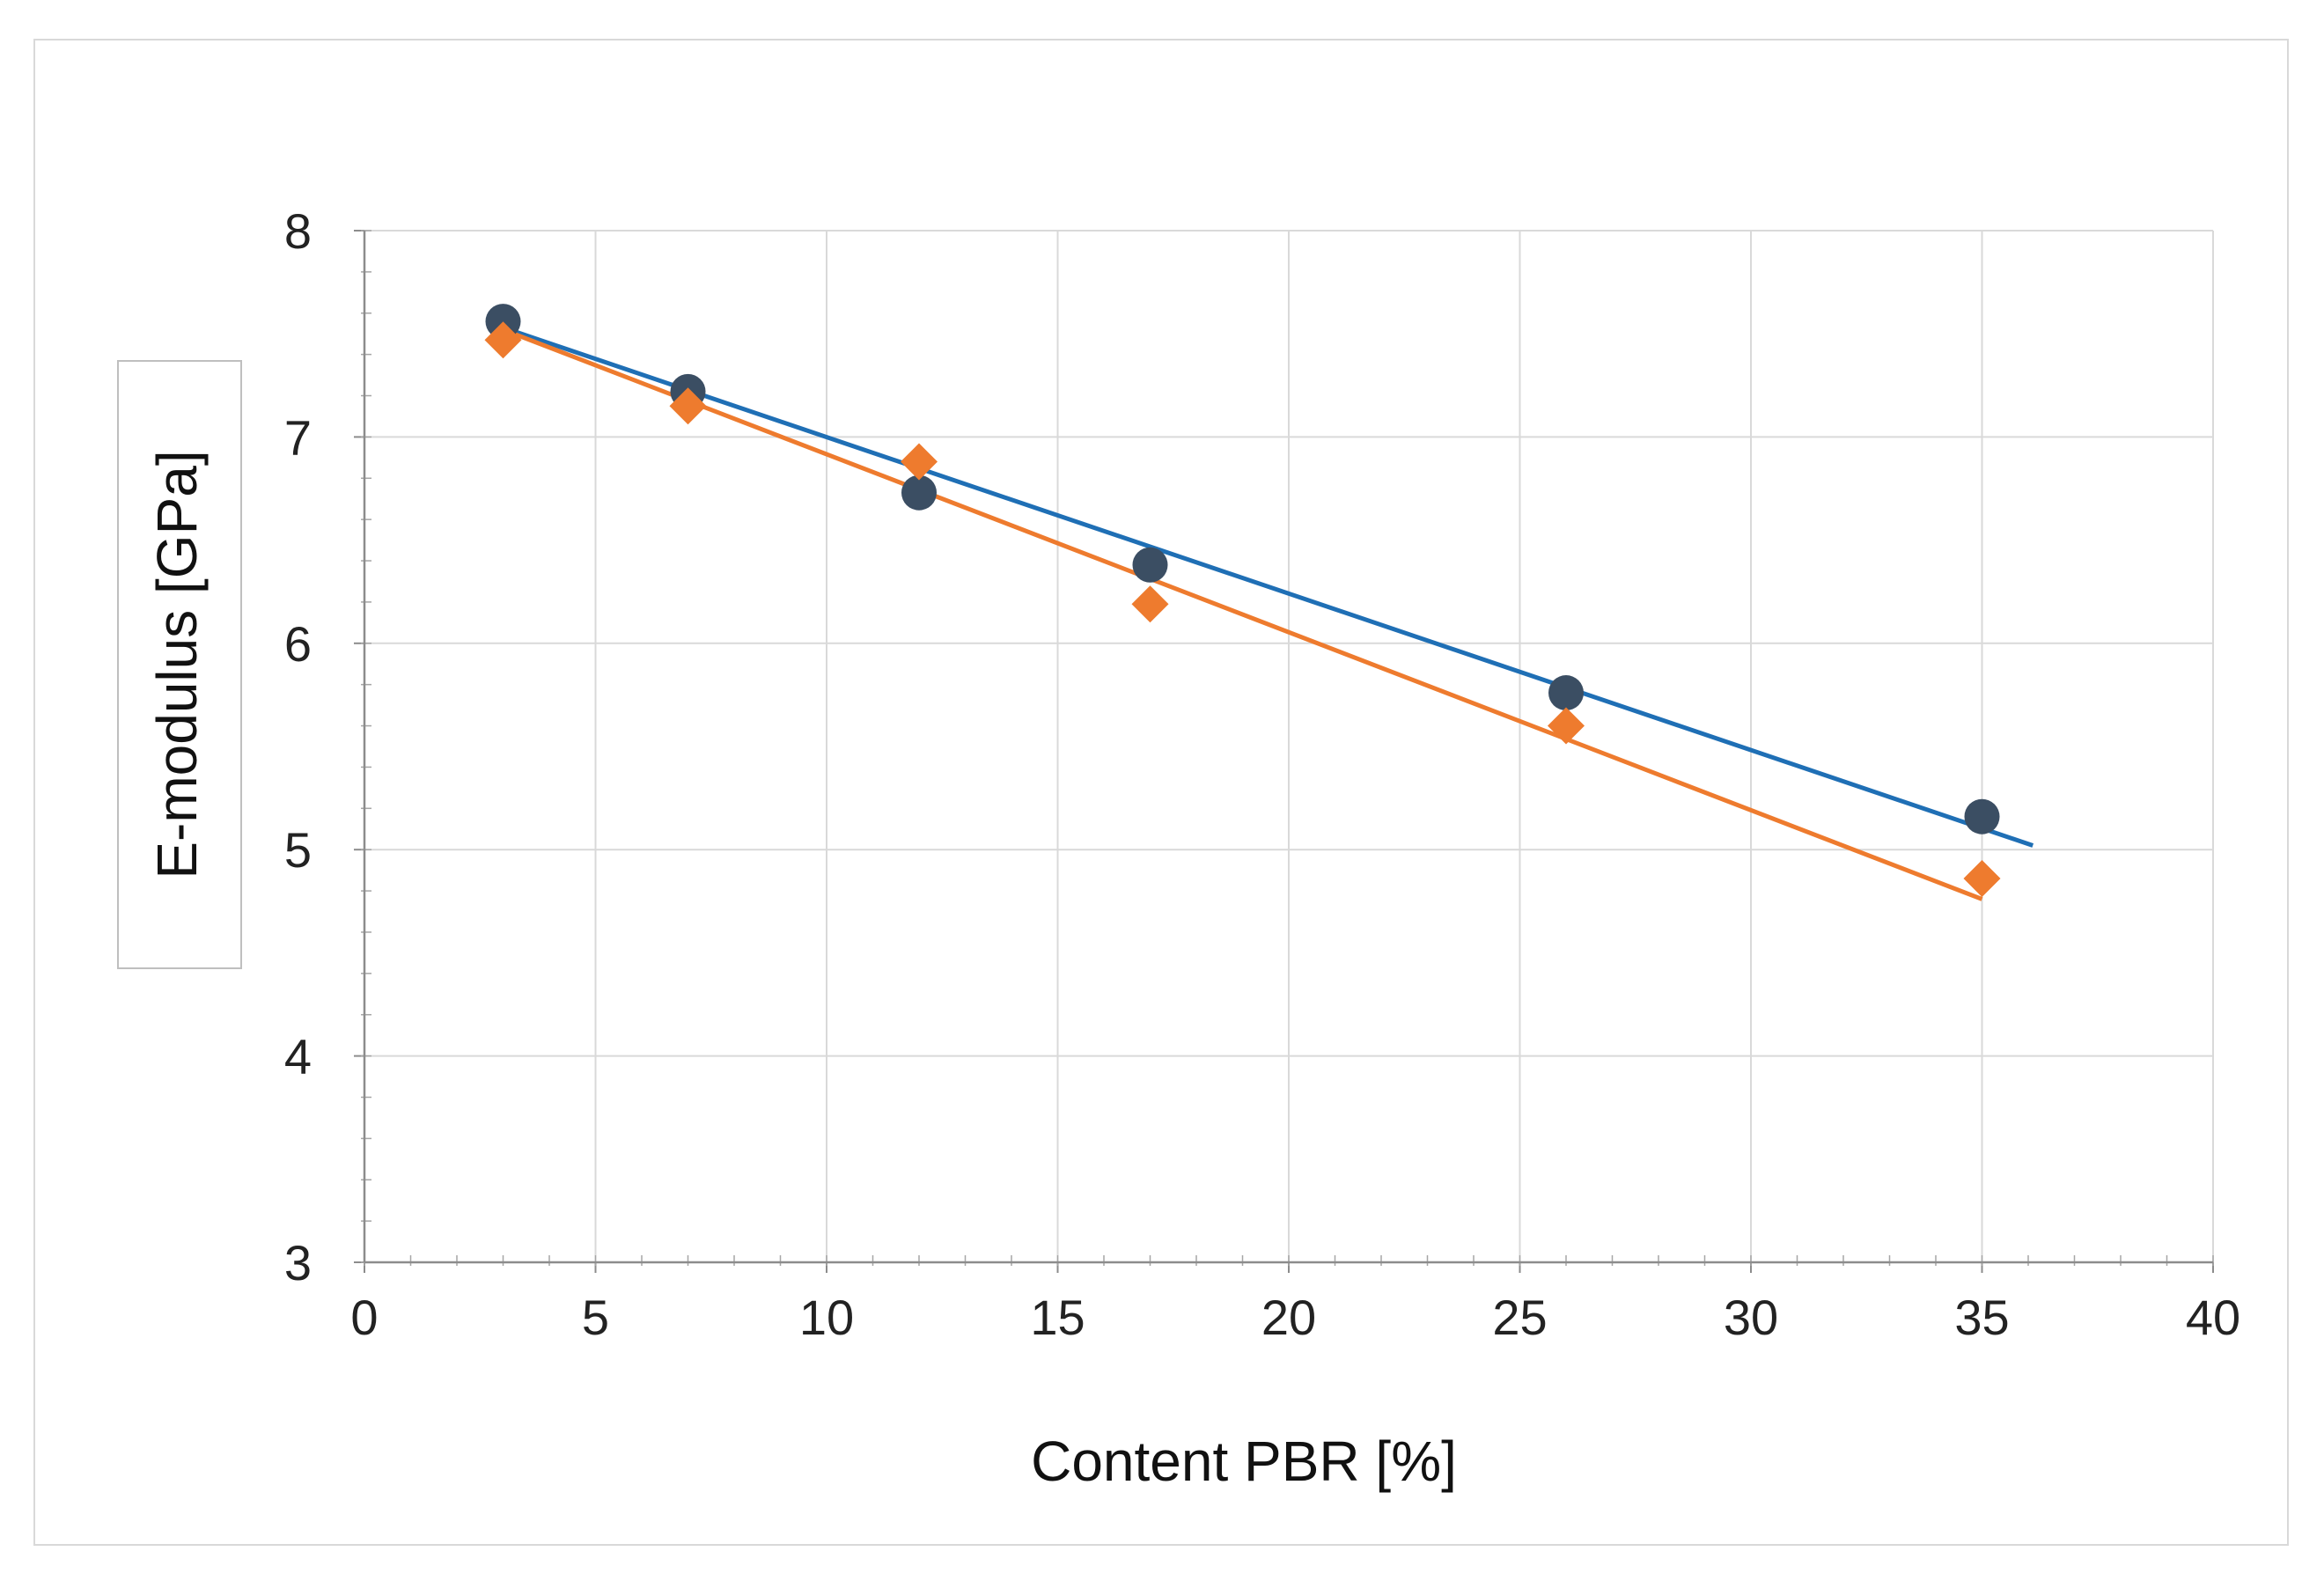 Image resolution: width=2324 pixels, height=1588 pixels. Describe the element at coordinates (298, 644) in the screenshot. I see `y-tick-label: 6` at that location.